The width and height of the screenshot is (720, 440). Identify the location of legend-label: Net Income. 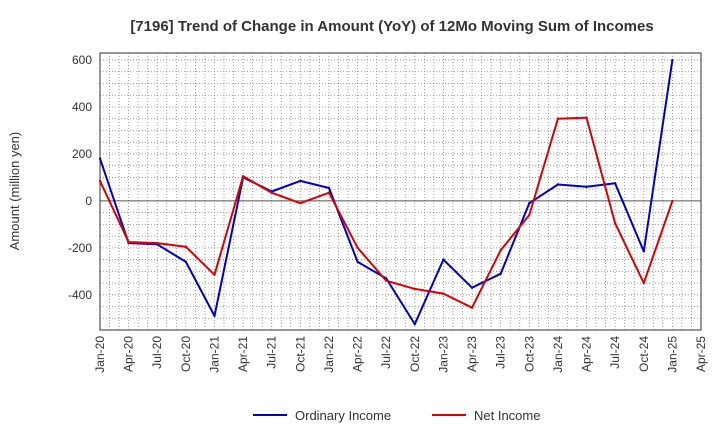
(507, 415).